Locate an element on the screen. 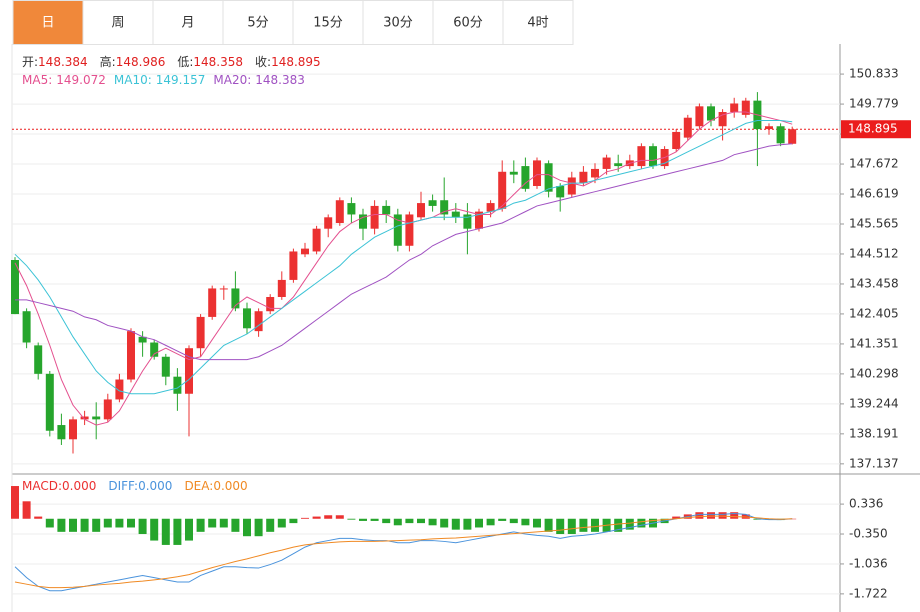  y-tick-label: 146.619 is located at coordinates (874, 194).